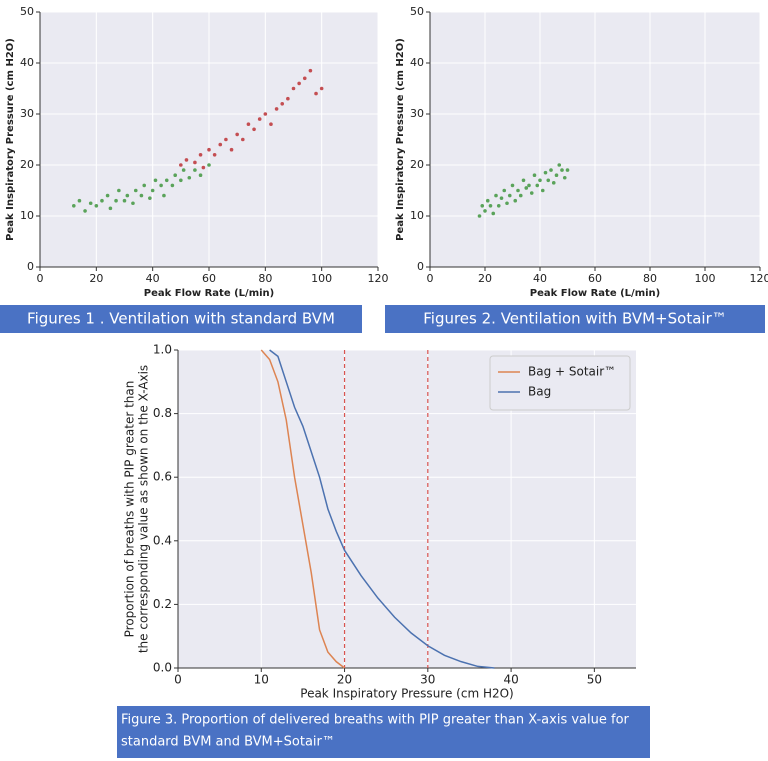  What do you see at coordinates (162, 668) in the screenshot?
I see `y-tick-label: 0.0` at bounding box center [162, 668].